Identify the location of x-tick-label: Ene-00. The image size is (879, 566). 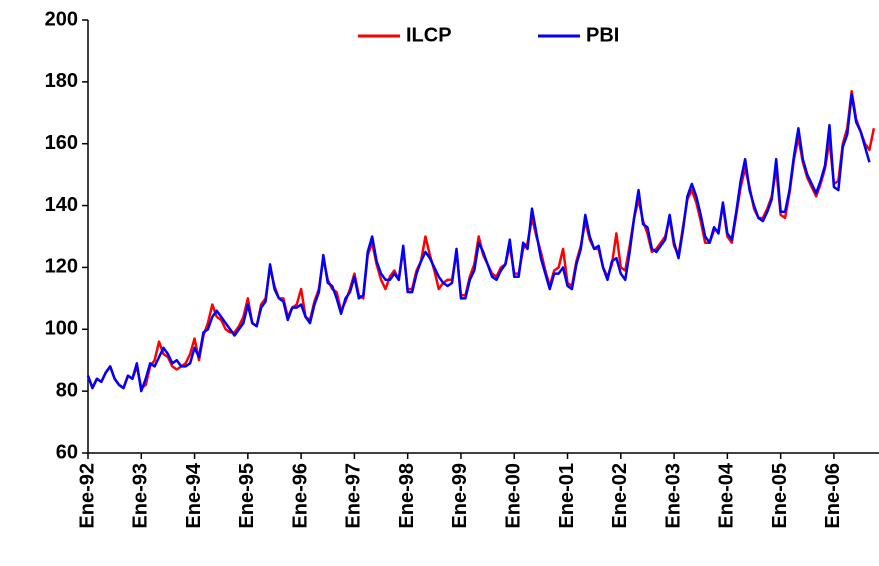
(514, 496).